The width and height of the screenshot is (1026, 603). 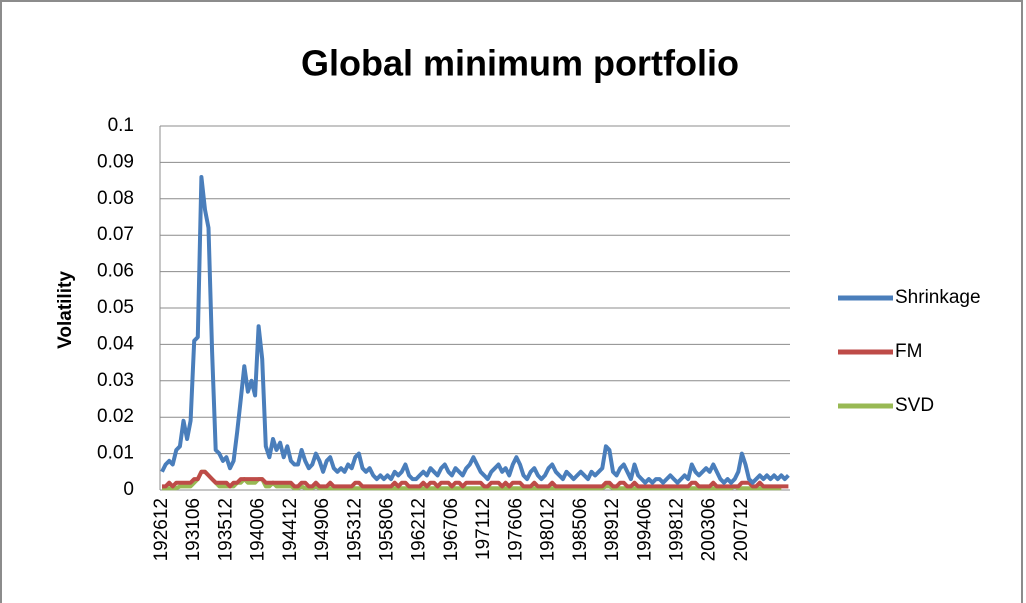 I want to click on y-tick-label: 0.1, so click(x=121, y=125).